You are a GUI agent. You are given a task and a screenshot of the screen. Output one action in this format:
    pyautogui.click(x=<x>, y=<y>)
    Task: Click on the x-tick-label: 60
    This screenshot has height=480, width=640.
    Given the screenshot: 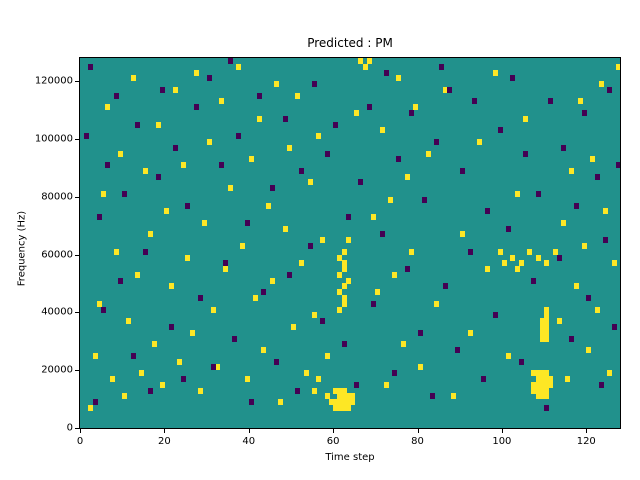 What is the action you would take?
    pyautogui.click(x=333, y=441)
    